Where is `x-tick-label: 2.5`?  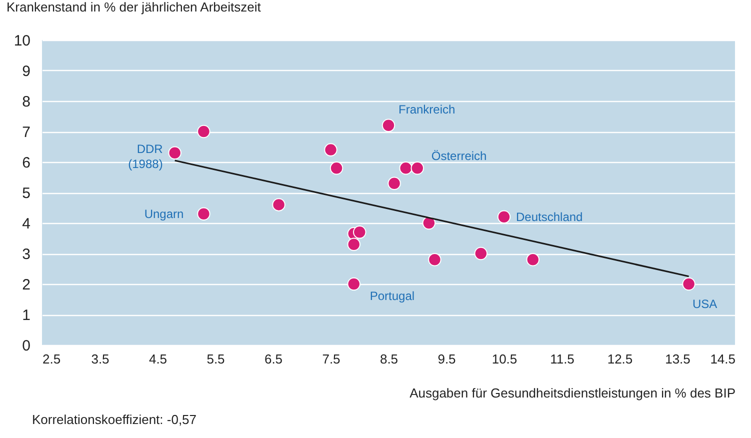
x-tick-label: 2.5 is located at coordinates (51, 359).